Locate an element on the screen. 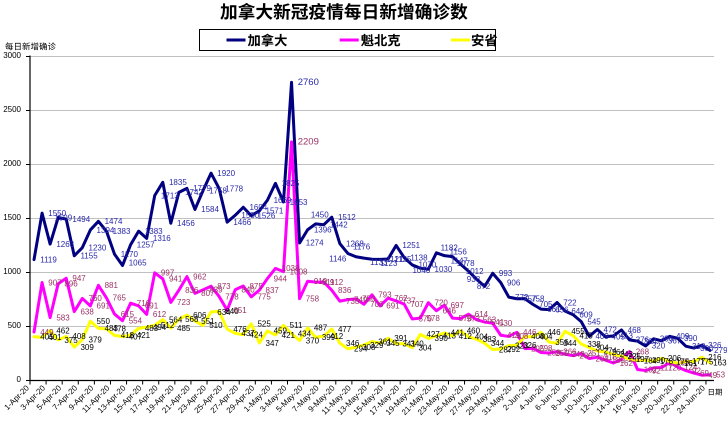 The image size is (727, 423). svg-text: 614 is located at coordinates (482, 314).